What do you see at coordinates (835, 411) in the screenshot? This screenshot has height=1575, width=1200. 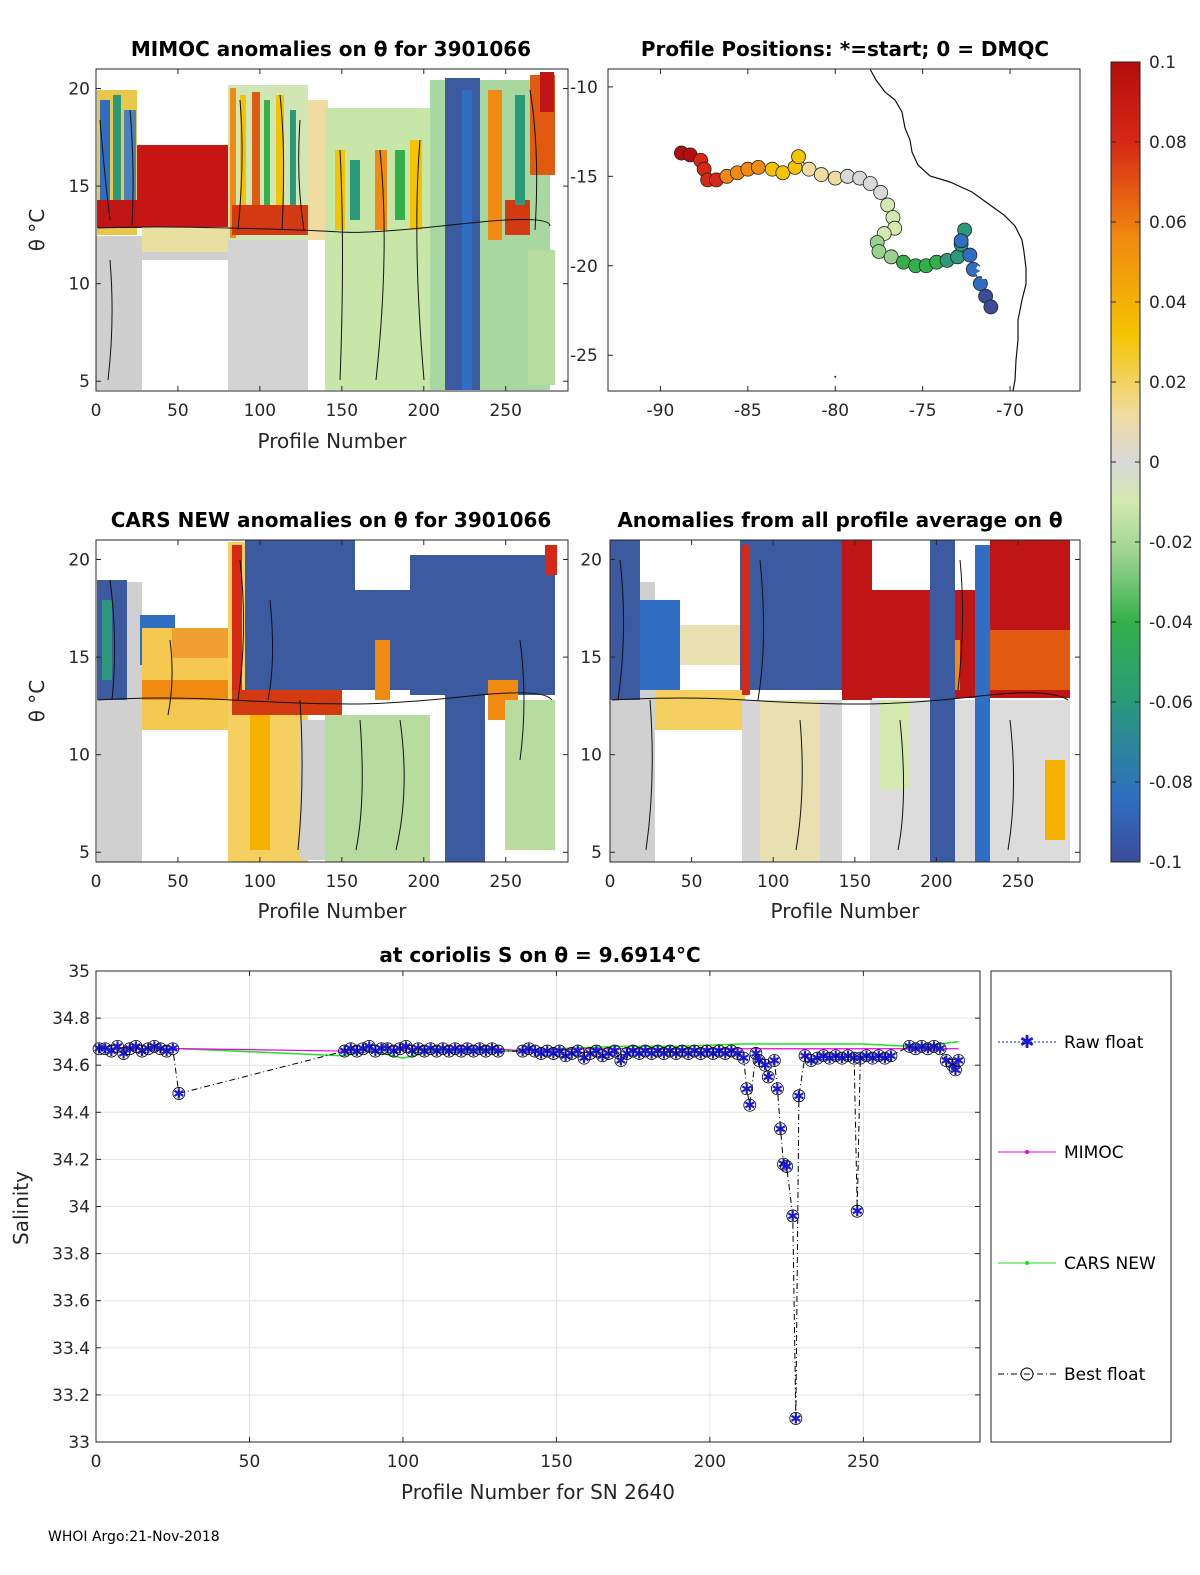 I see `positions-x-tick-label: -80` at bounding box center [835, 411].